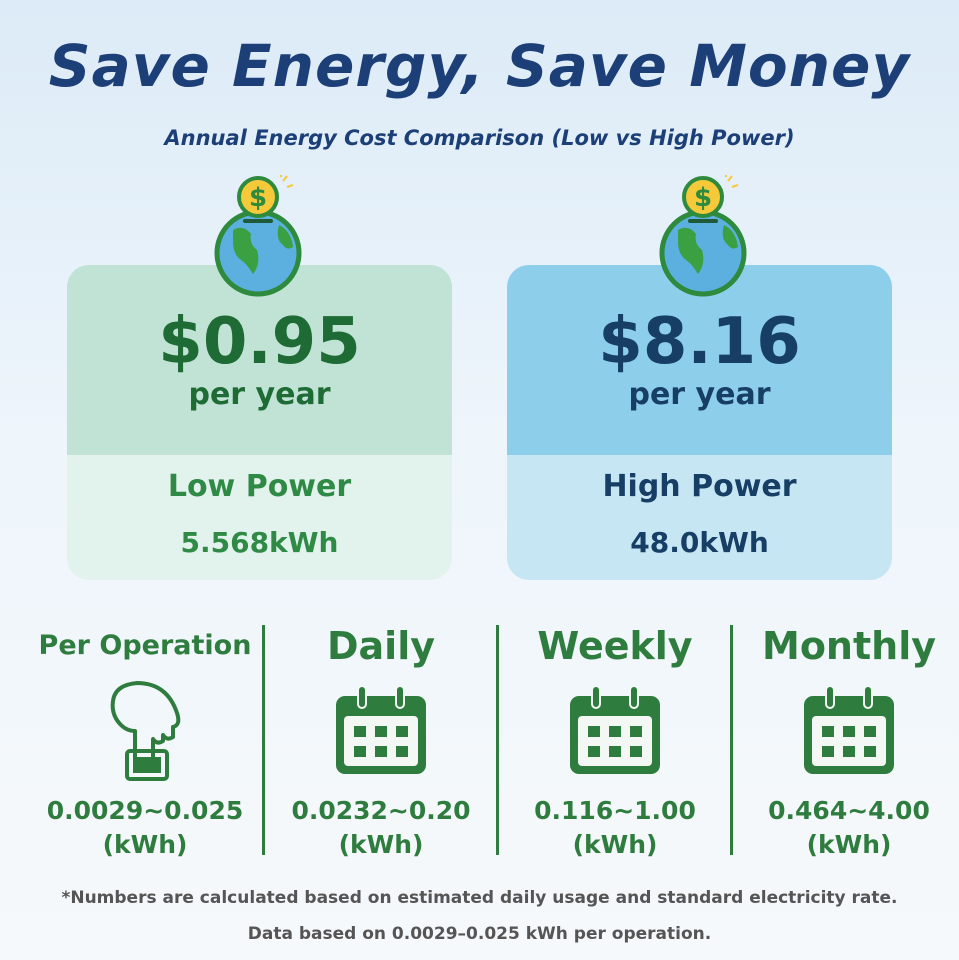 The height and width of the screenshot is (960, 959). I want to click on monthly-column: Monthly 0.464~4.00 (kWh), so click(845, 741).